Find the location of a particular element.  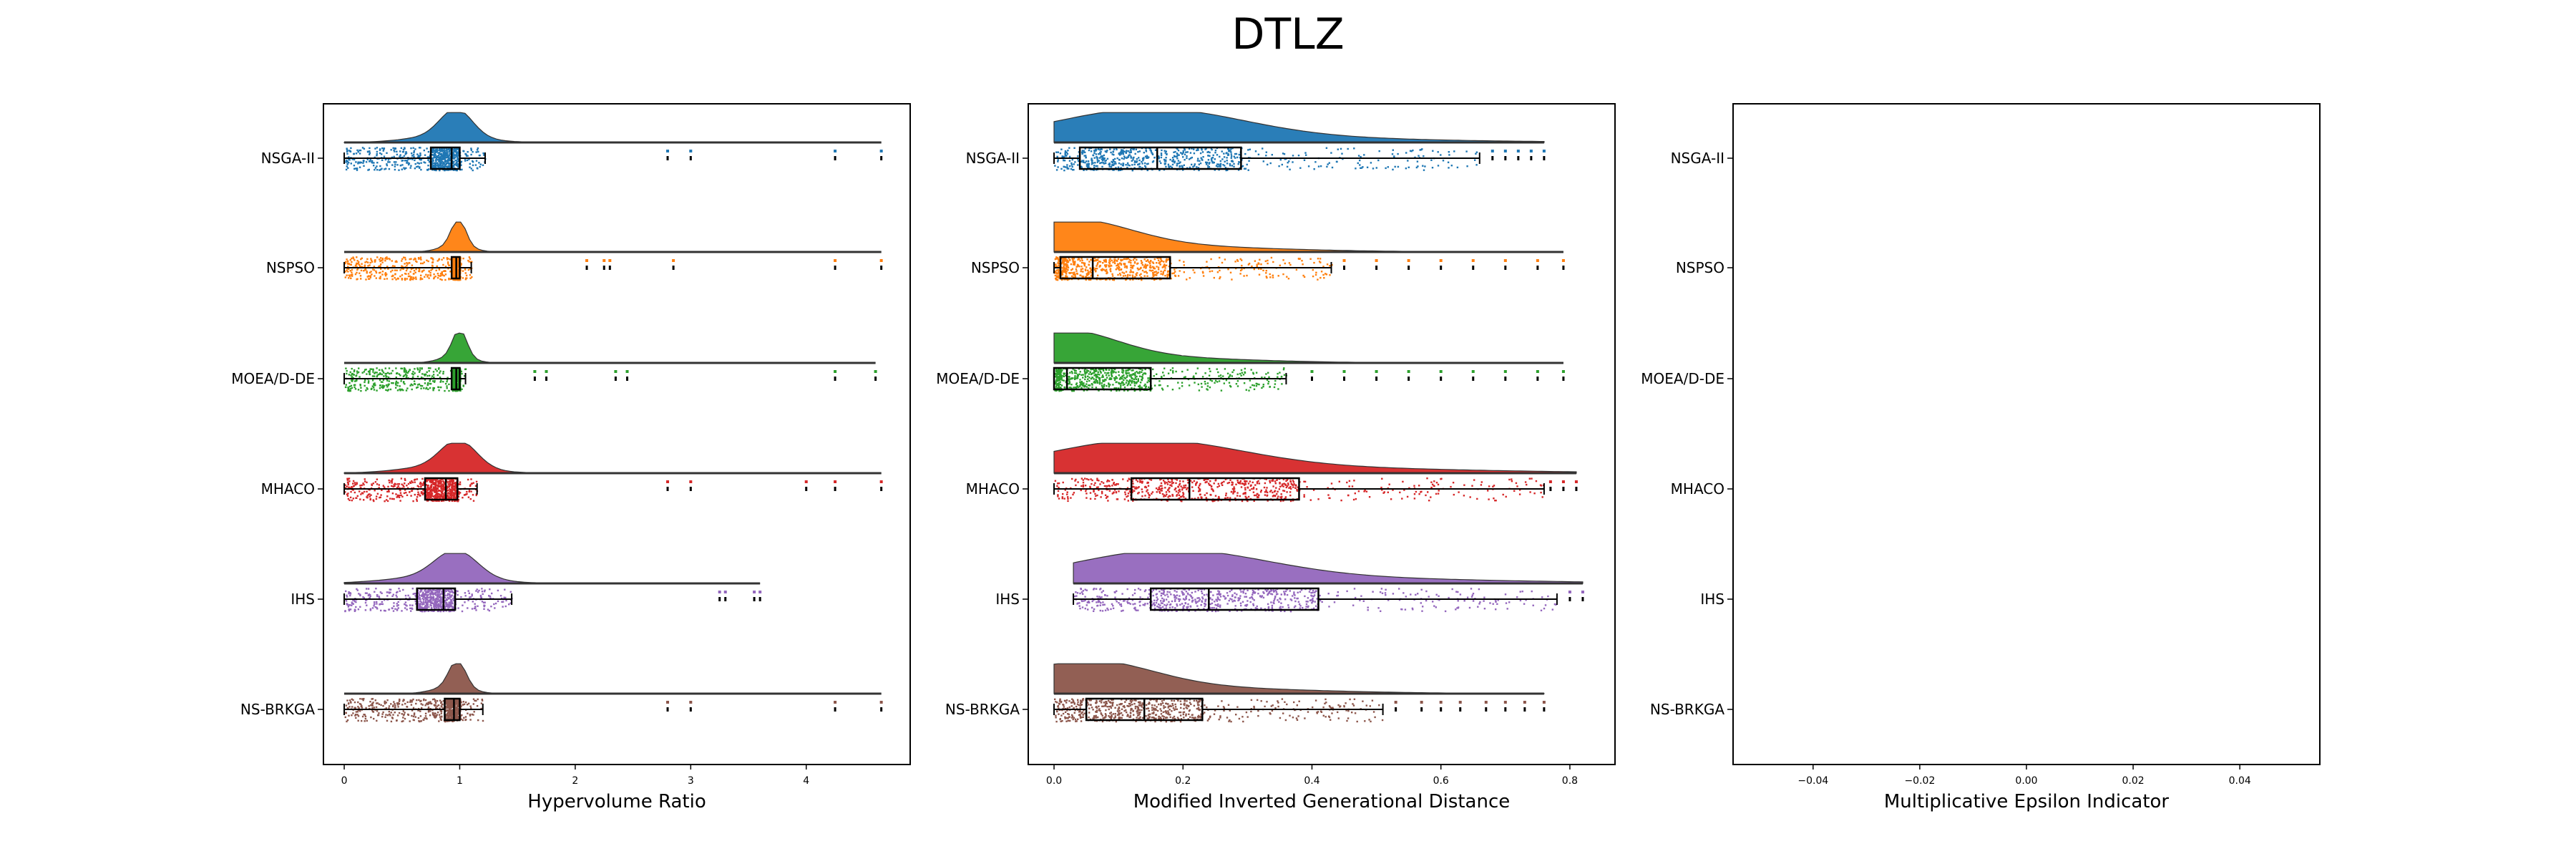

series-nsga-ii is located at coordinates (1299, 142).